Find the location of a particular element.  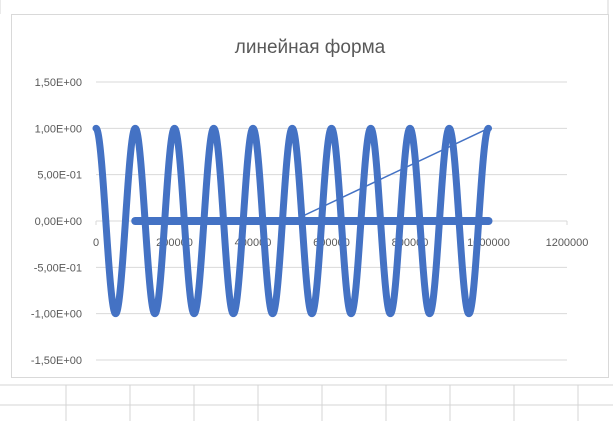

chart-title: линейная форма is located at coordinates (310, 47).